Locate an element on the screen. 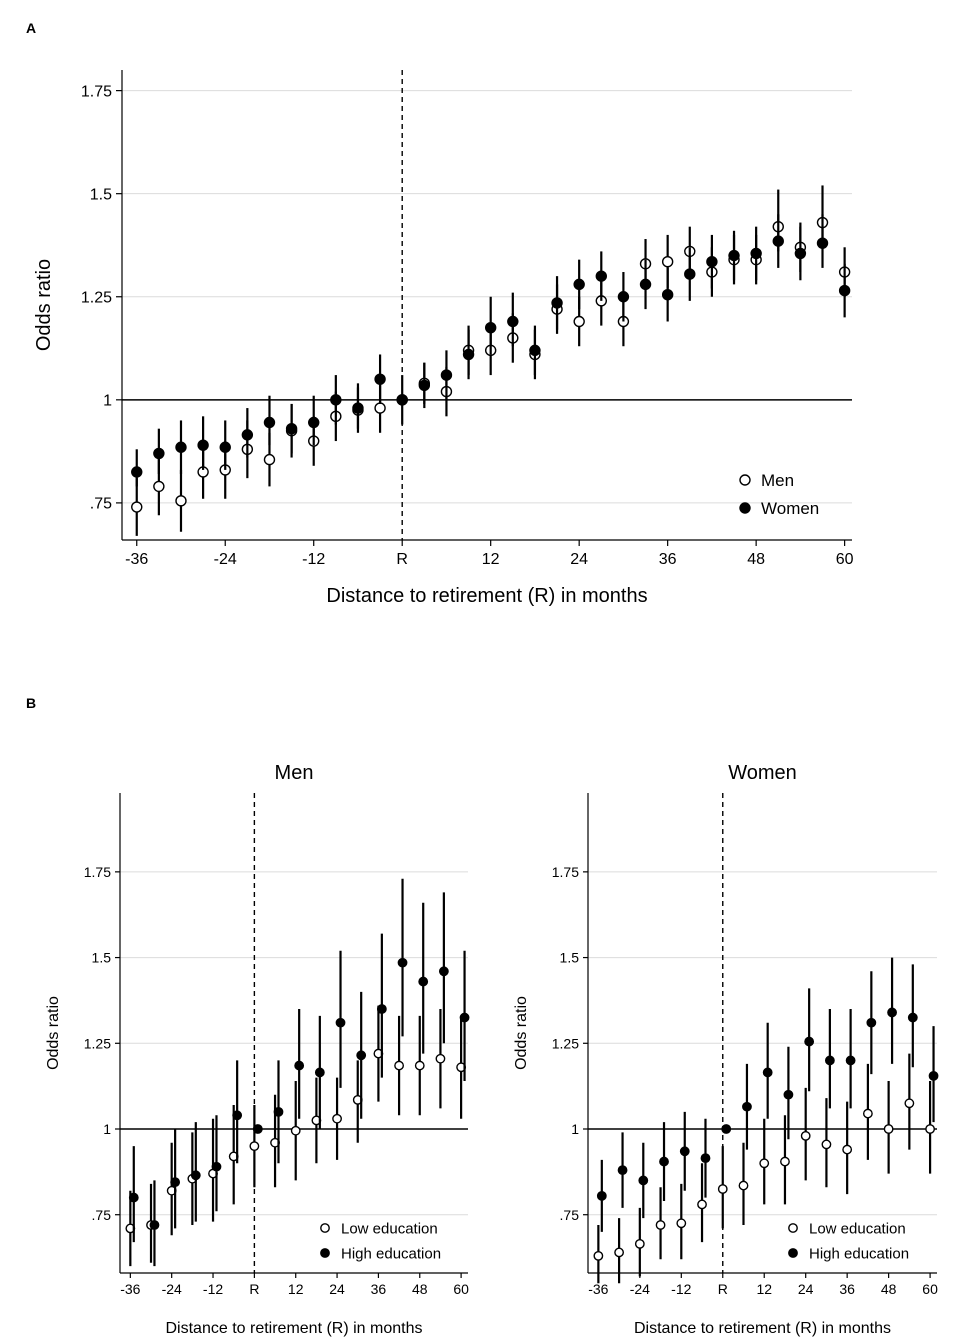 The image size is (955, 1339). panel-label-b: B is located at coordinates (31, 703).